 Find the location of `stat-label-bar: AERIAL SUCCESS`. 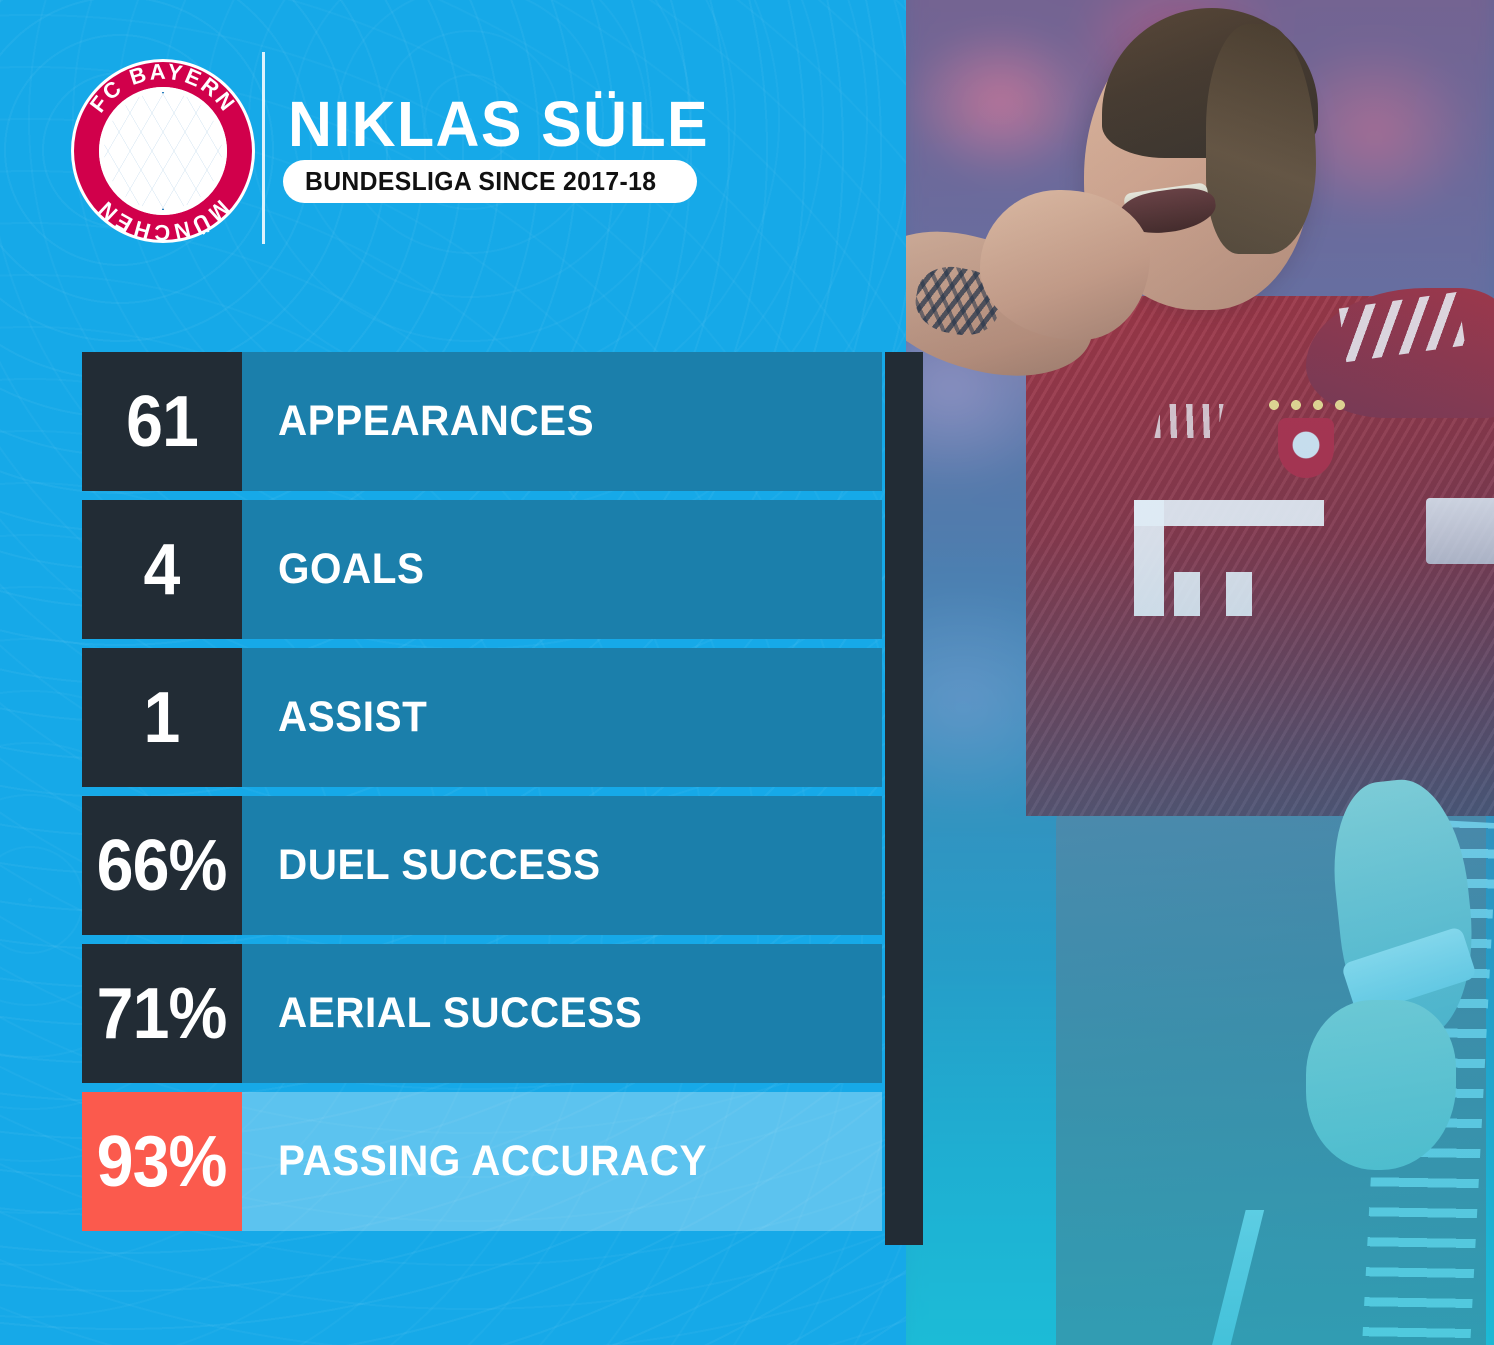

stat-label-bar: AERIAL SUCCESS is located at coordinates (562, 1013).